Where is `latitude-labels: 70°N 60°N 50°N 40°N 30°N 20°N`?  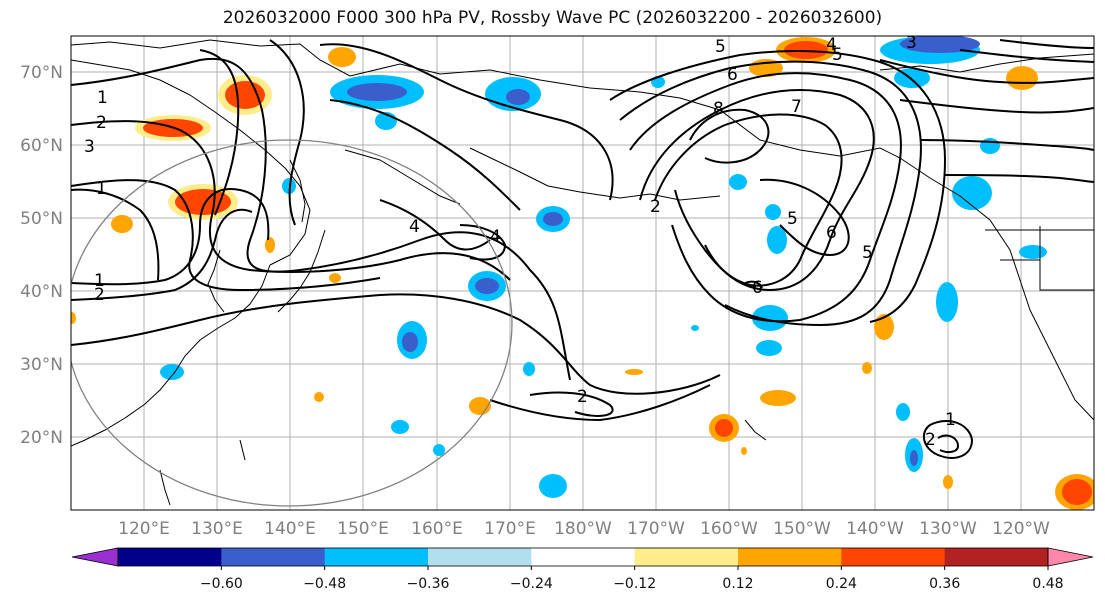
latitude-labels: 70°N 60°N 50°N 40°N 30°N 20°N is located at coordinates (41, 255).